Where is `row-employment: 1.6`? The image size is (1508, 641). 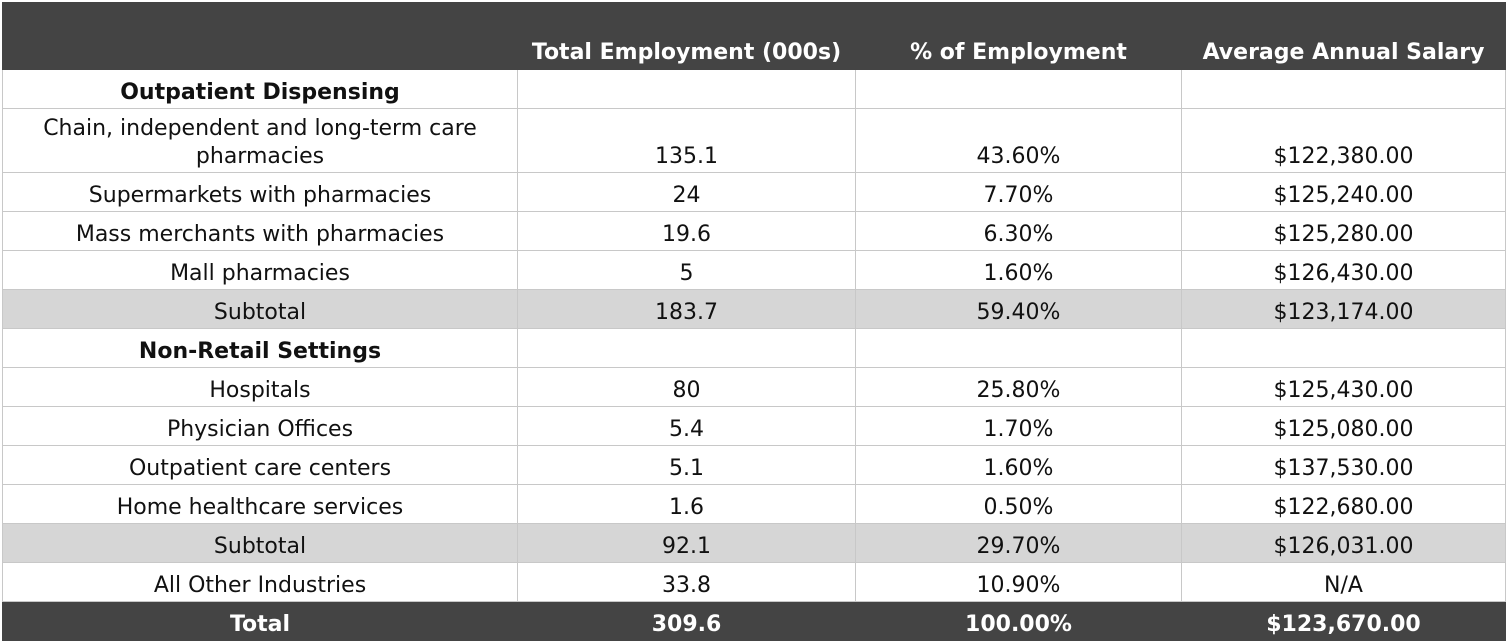 row-employment: 1.6 is located at coordinates (686, 504).